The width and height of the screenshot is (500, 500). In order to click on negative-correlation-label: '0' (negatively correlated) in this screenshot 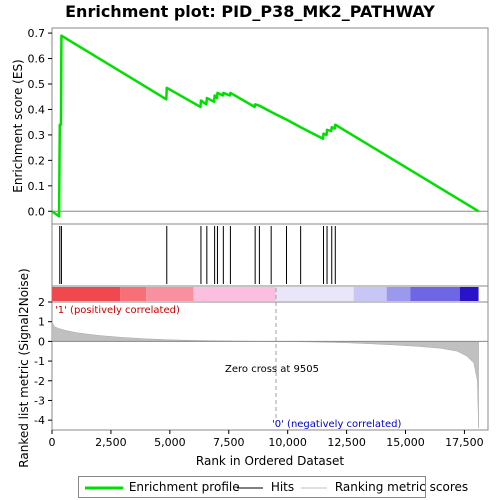, I will do `click(336, 424)`.